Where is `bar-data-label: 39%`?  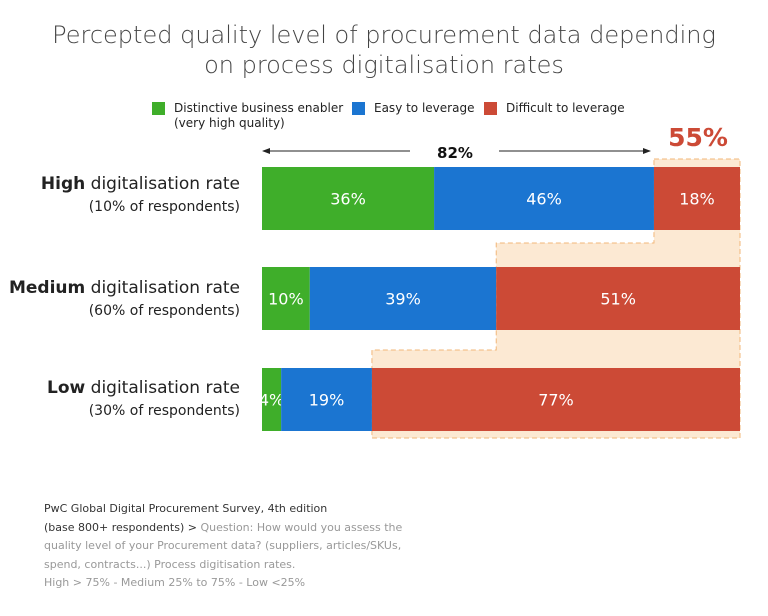 bar-data-label: 39% is located at coordinates (403, 299).